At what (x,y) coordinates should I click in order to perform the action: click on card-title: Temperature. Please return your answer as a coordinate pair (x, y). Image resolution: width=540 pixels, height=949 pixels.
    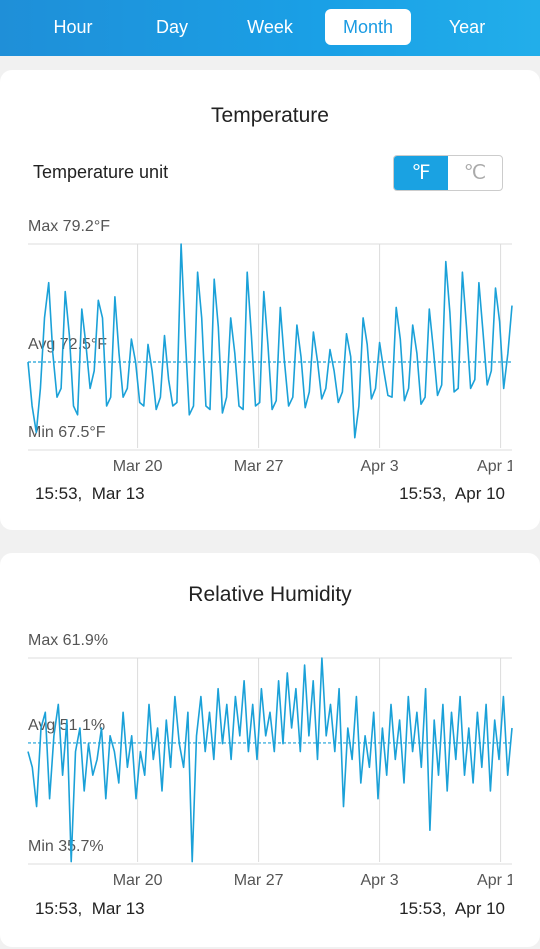
    Looking at the image, I should click on (270, 115).